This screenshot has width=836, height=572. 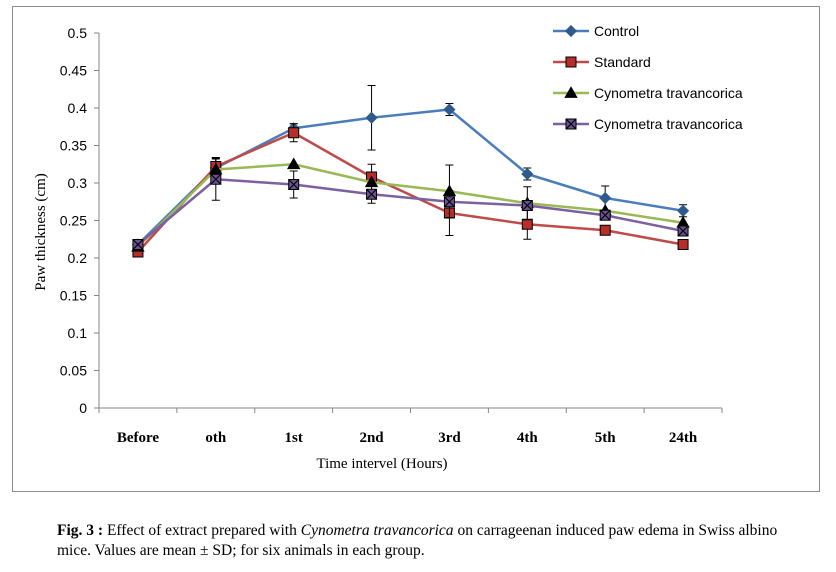 What do you see at coordinates (78, 258) in the screenshot?
I see `y-tick-label: 0.2` at bounding box center [78, 258].